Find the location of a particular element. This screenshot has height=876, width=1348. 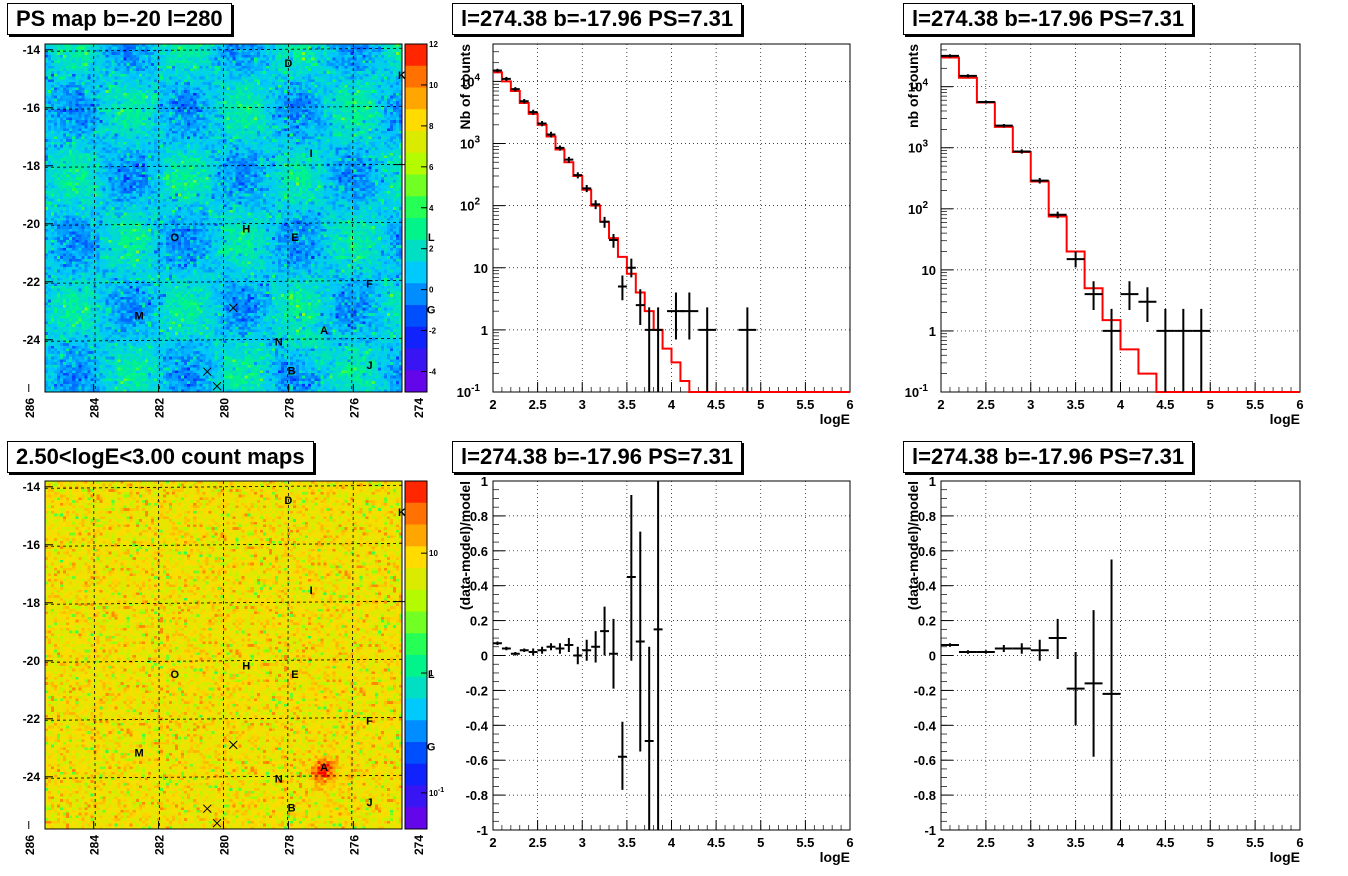

colorbar-tick-label: 6 is located at coordinates (431, 167).